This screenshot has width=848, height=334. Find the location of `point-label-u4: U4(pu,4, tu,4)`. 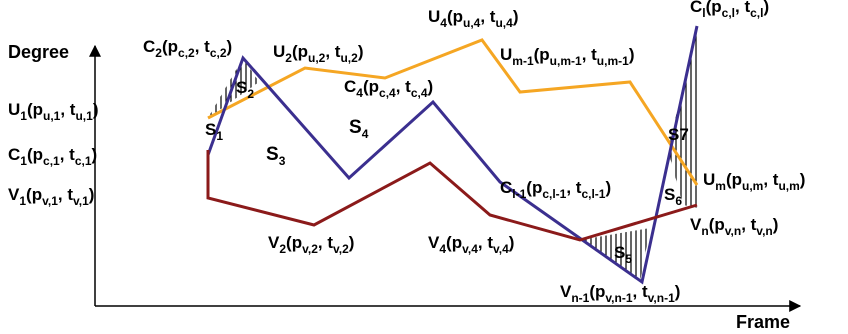

point-label-u4: U4(pu,4, tu,4) is located at coordinates (473, 18).